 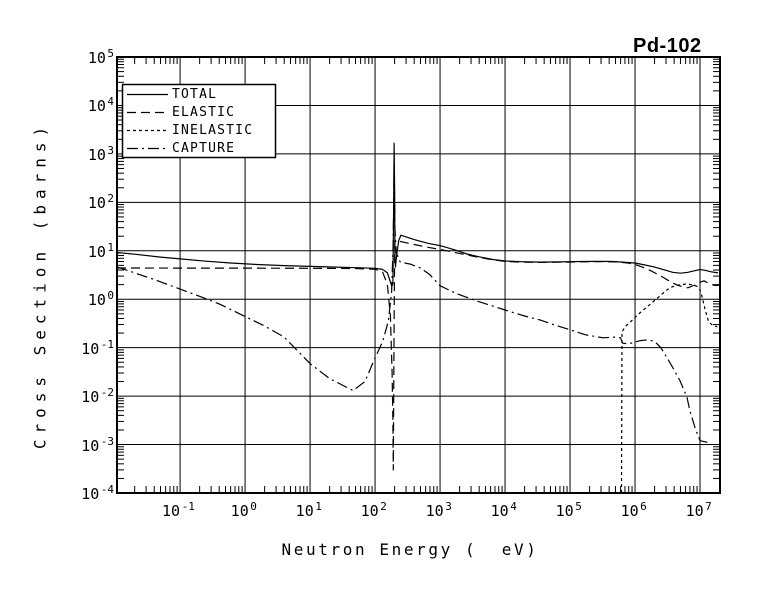 I want to click on y-tick-label-10e0: 10 0, so click(x=100, y=299).